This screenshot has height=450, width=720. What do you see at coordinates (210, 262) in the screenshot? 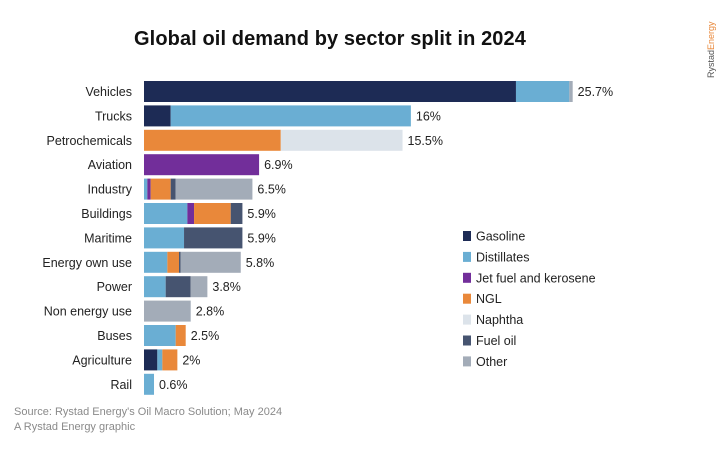
I see `bar-segment-energy-own-use-other` at bounding box center [210, 262].